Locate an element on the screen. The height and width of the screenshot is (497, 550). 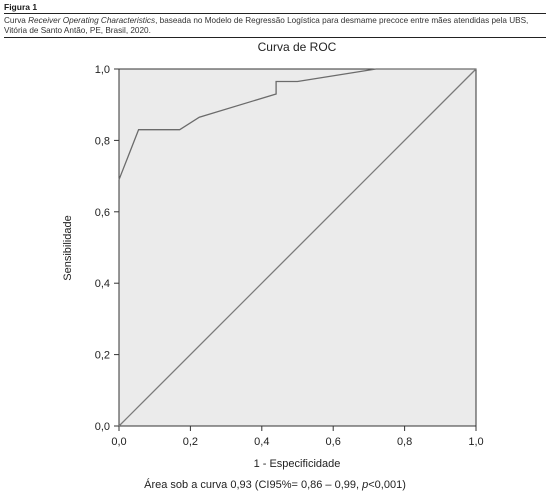
y-tick-label: 0,2 is located at coordinates (102, 356).